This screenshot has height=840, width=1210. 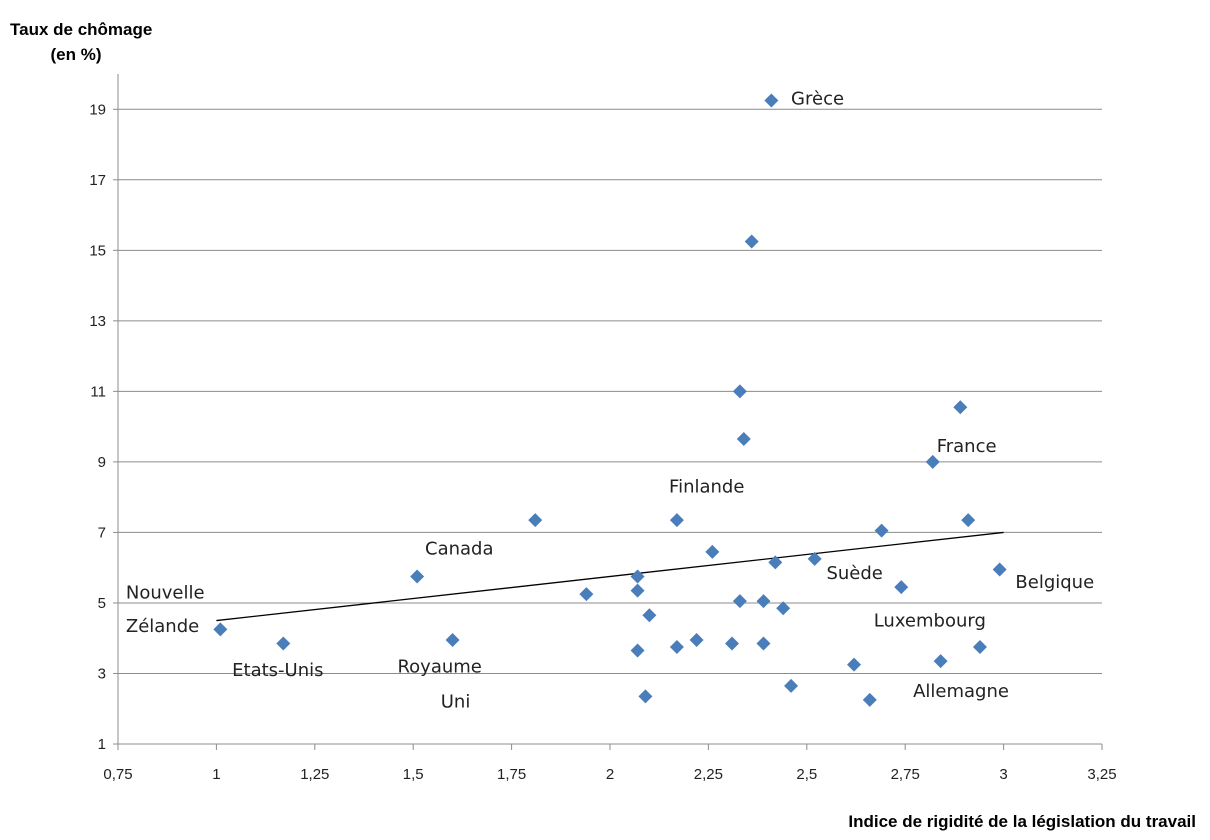 I want to click on point-label: Uni, so click(x=456, y=702).